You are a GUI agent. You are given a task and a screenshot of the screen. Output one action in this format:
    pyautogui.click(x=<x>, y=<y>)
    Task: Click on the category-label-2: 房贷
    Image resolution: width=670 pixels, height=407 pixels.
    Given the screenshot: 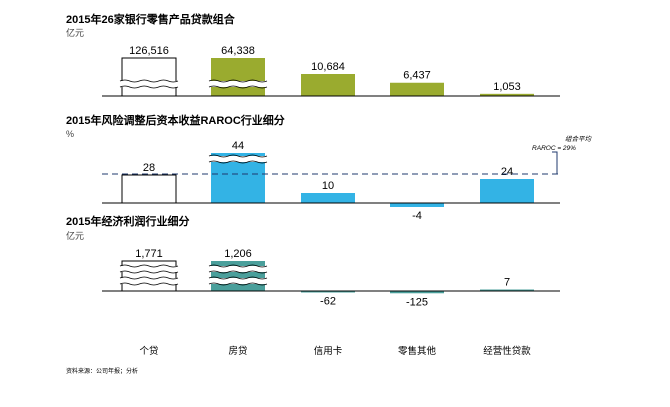 What is the action you would take?
    pyautogui.click(x=237, y=351)
    